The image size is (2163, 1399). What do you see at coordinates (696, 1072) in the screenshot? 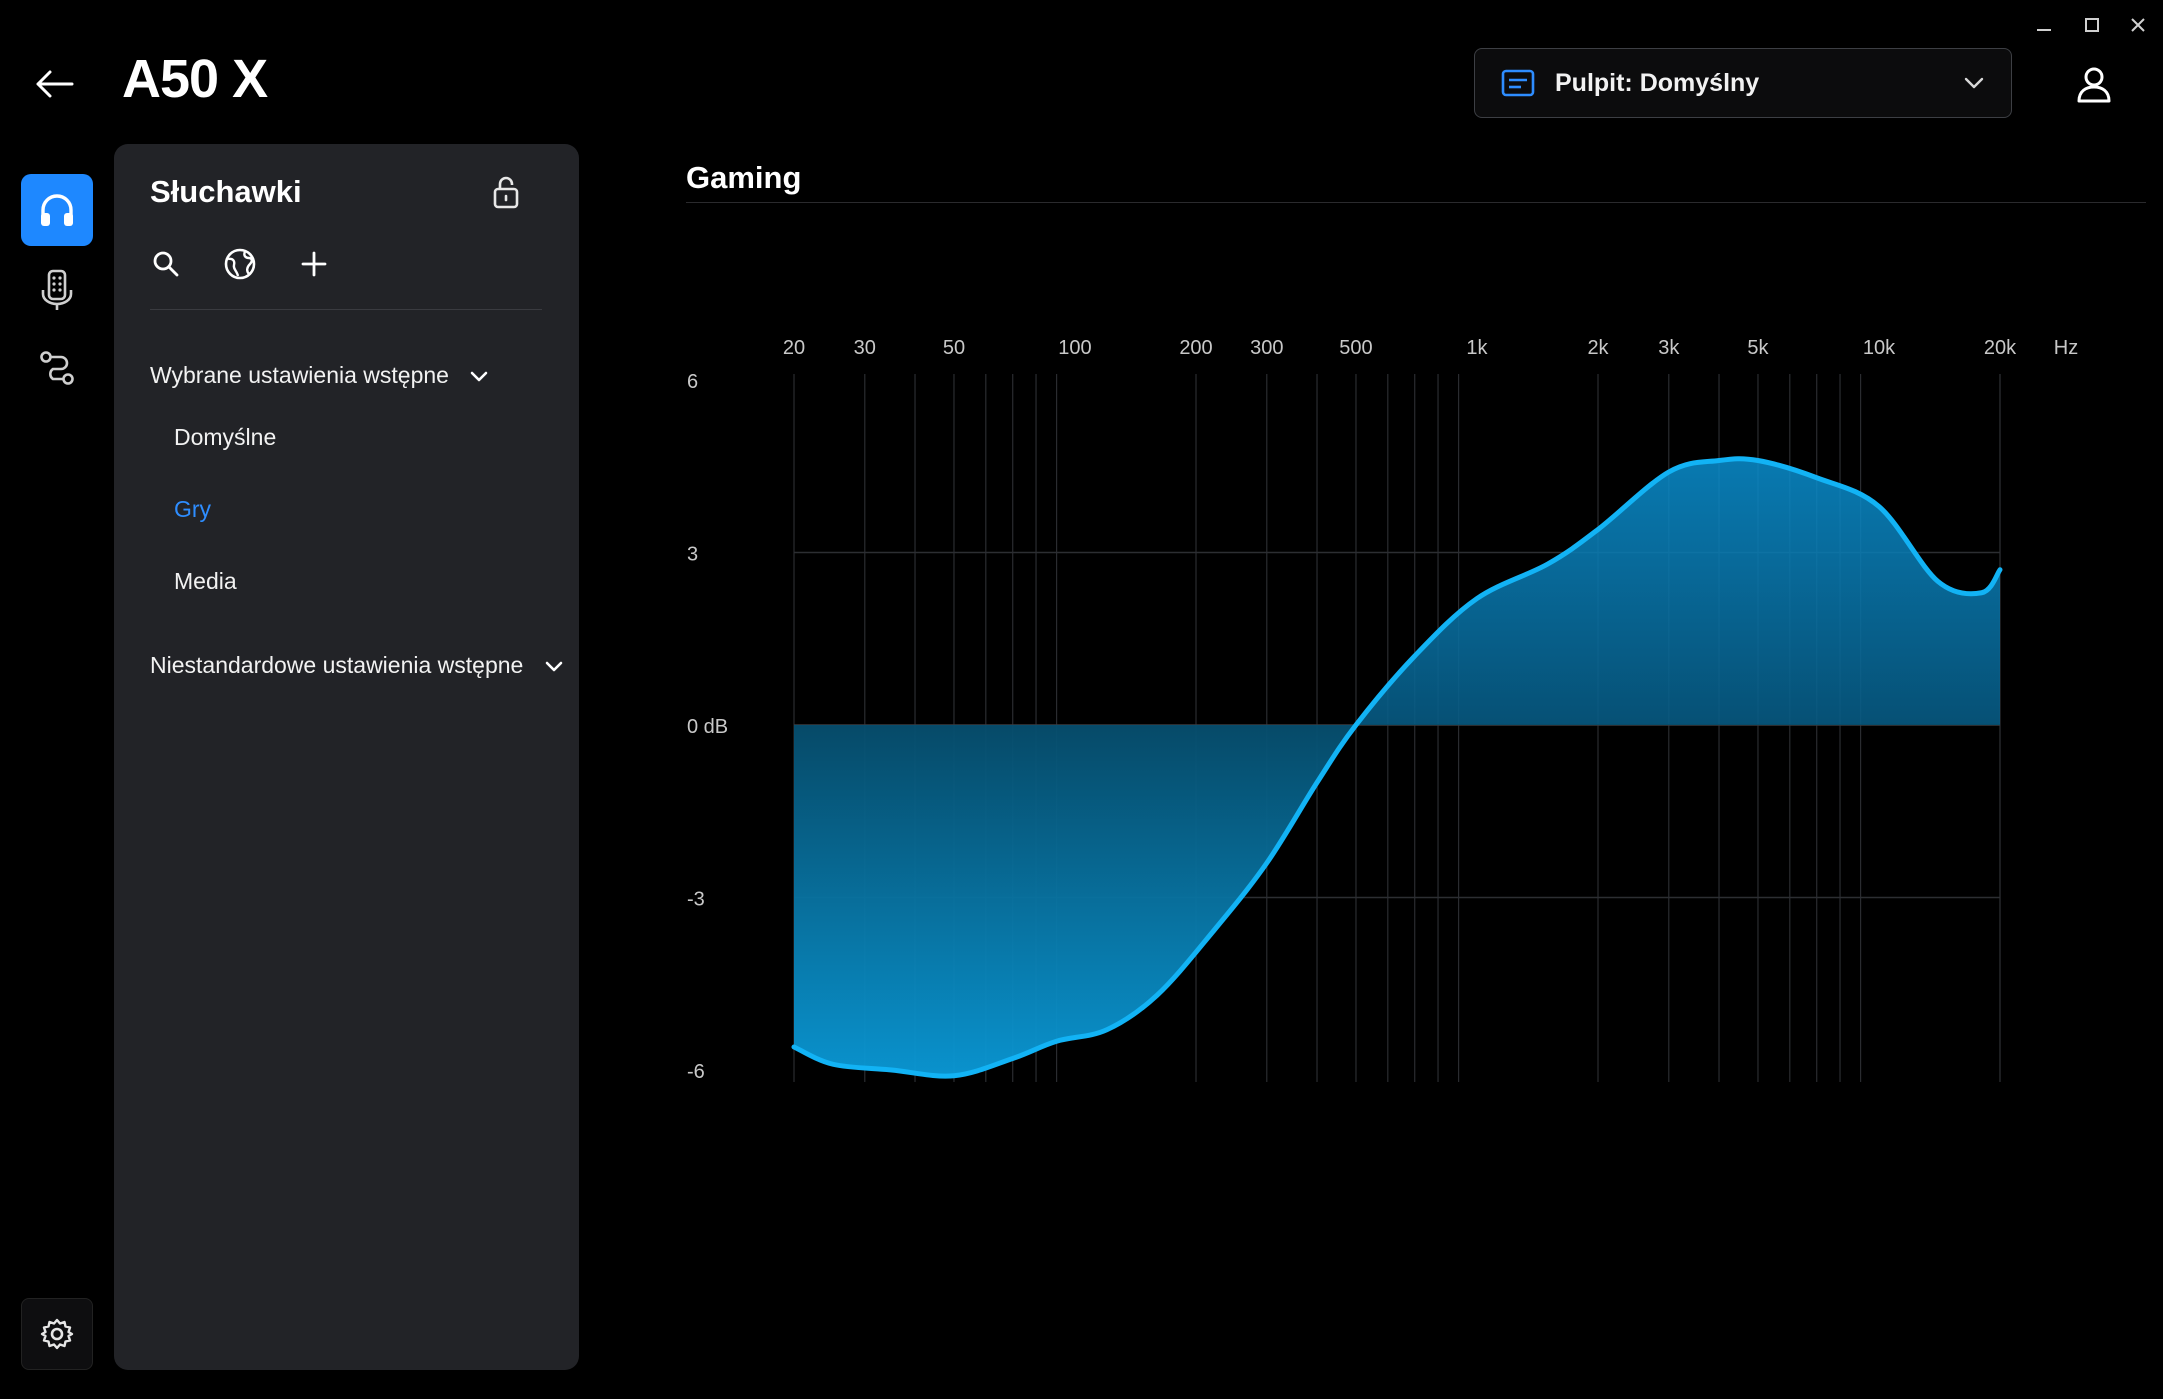
I see `y-tick-label: -6` at bounding box center [696, 1072].